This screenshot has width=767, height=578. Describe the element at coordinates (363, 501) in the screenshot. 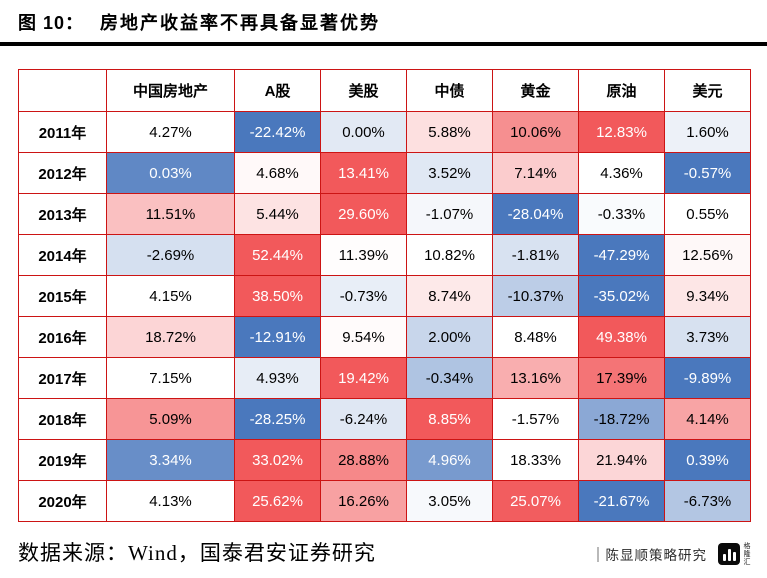

I see `value-cell: 16.26%` at that location.